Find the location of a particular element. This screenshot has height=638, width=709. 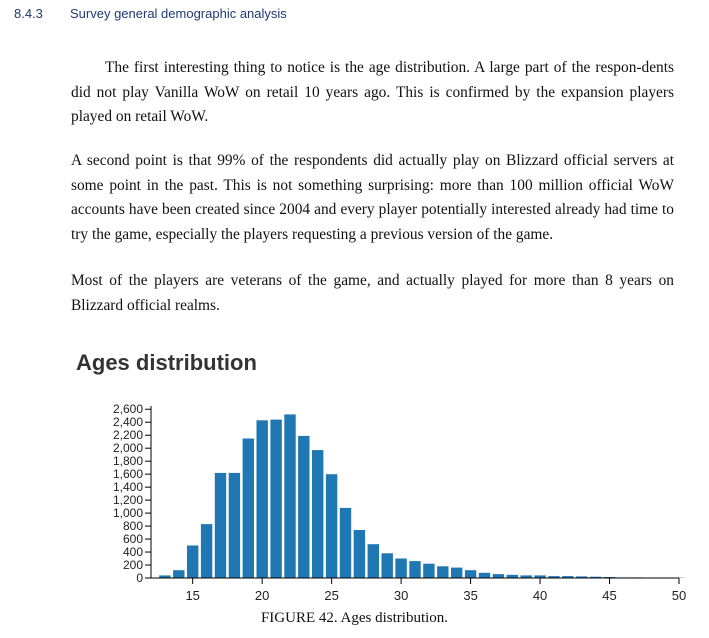

y-tick-label: 200 is located at coordinates (133, 565).